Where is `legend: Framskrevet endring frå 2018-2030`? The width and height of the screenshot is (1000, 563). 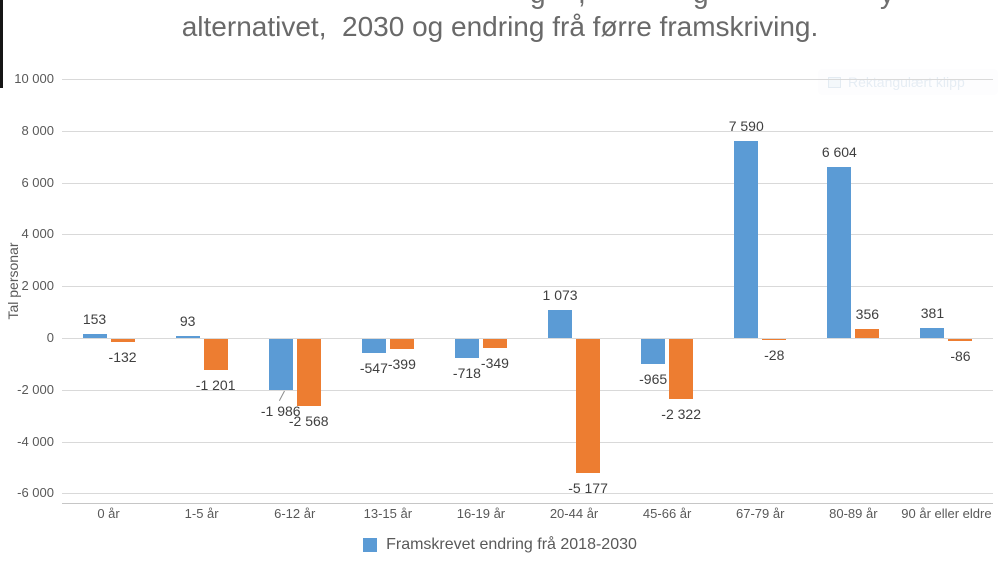 legend: Framskrevet endring frå 2018-2030 is located at coordinates (500, 545).